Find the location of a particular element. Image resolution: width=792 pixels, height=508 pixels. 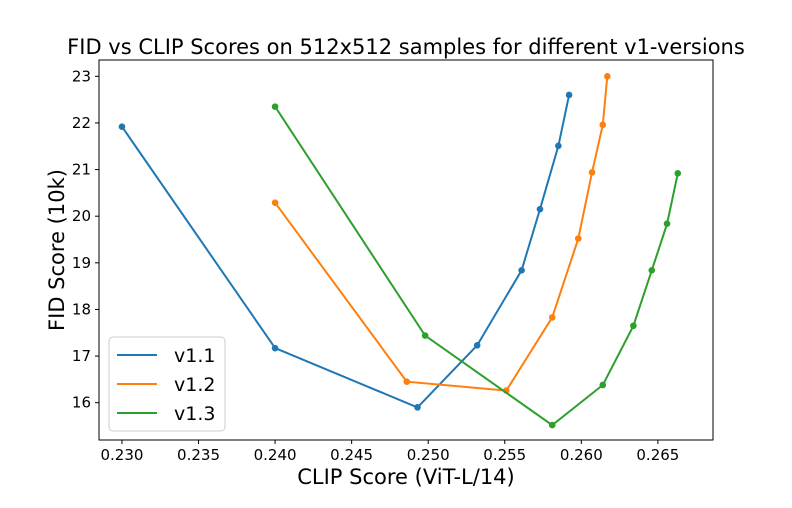

x-tick-label: 0.240 is located at coordinates (275, 455).